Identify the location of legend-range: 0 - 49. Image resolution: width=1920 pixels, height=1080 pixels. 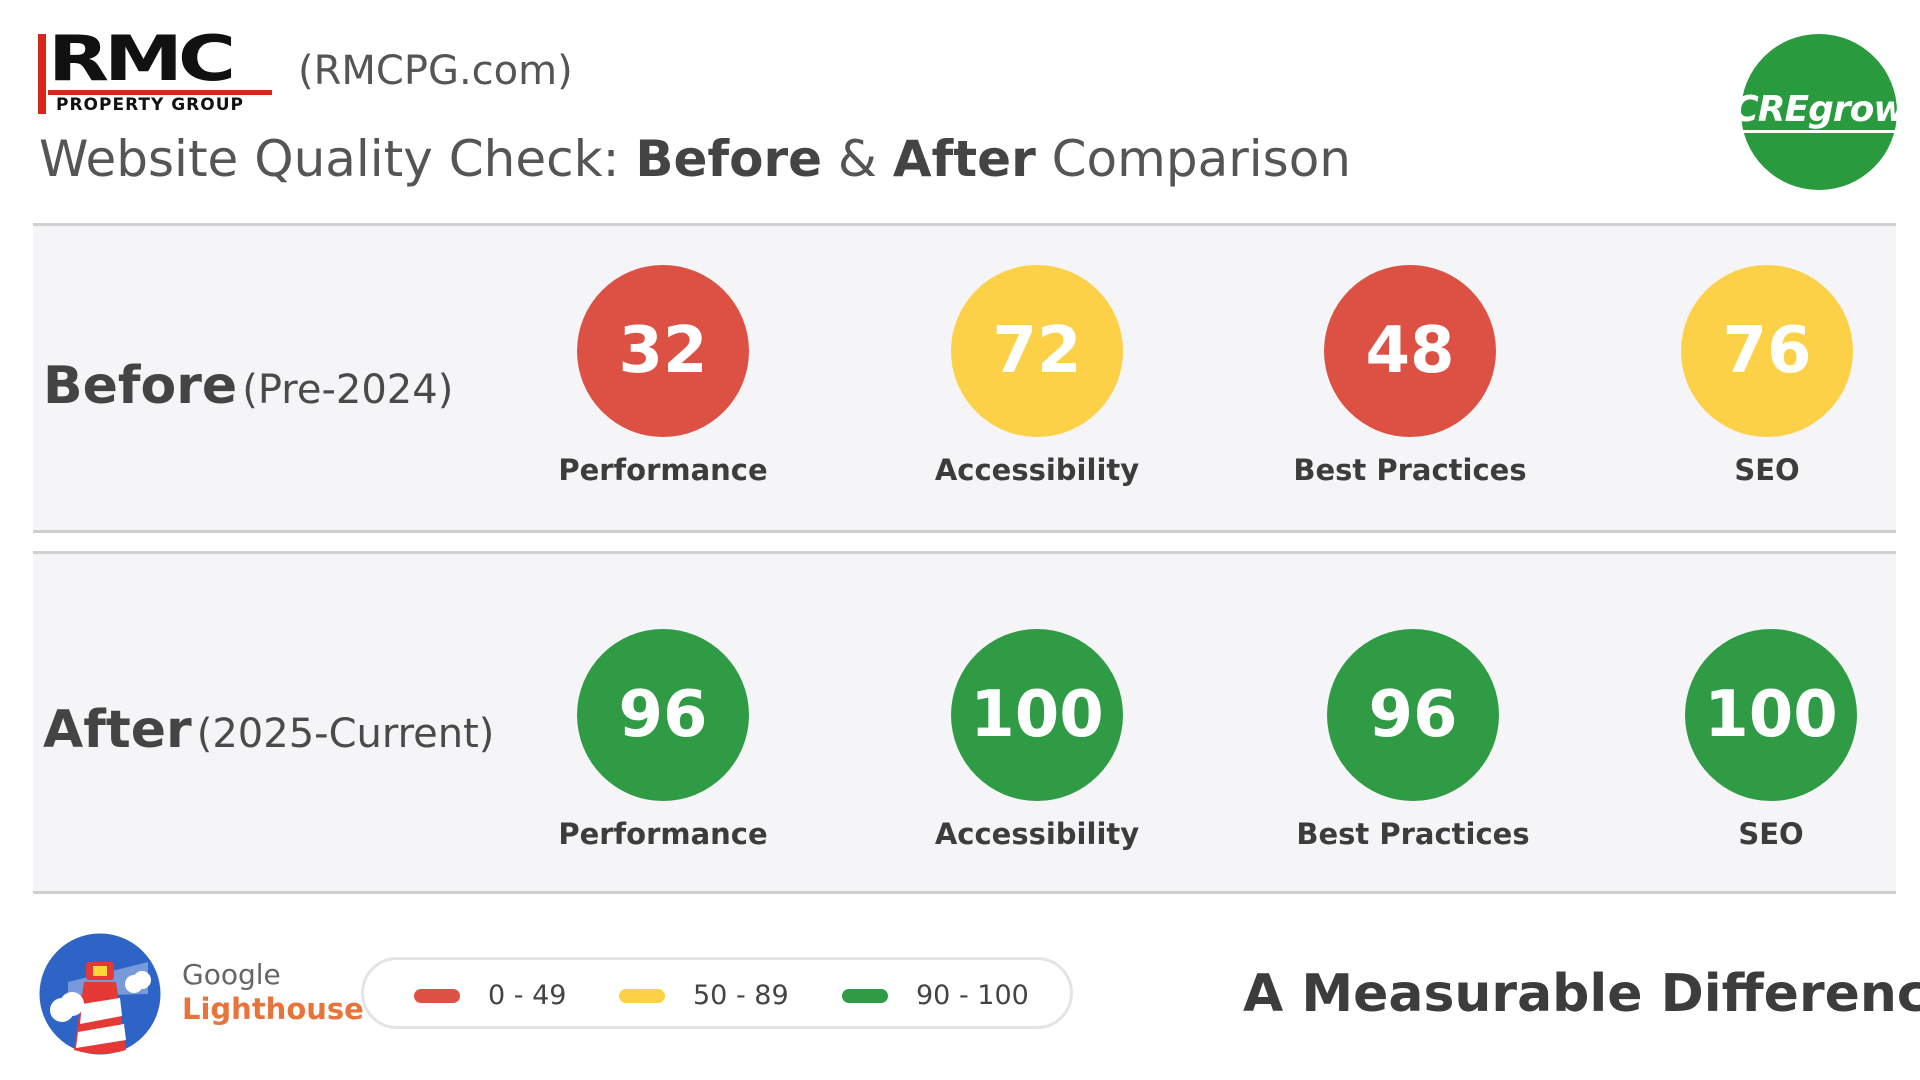
(527, 995).